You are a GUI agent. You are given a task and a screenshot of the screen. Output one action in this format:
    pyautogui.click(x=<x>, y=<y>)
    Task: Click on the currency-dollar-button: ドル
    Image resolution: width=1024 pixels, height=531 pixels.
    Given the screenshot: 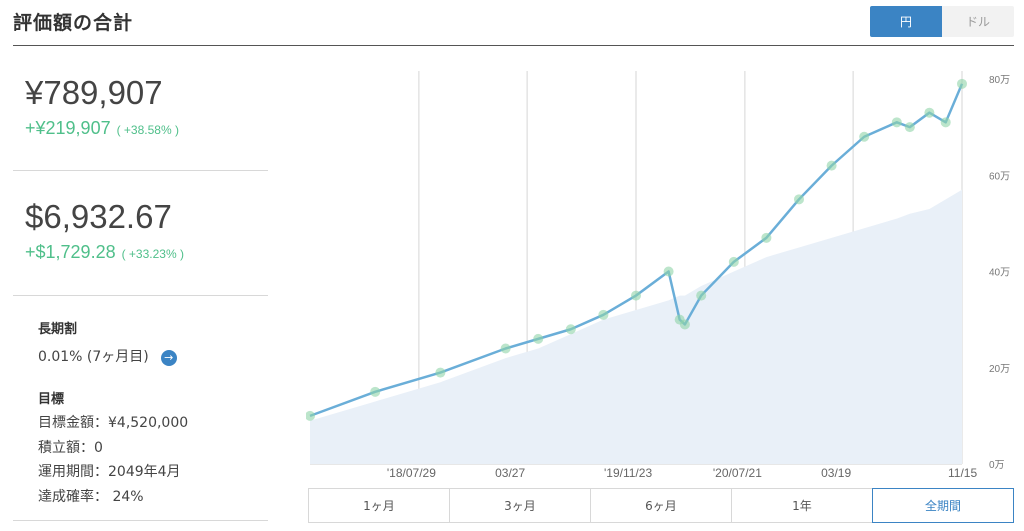 What is the action you would take?
    pyautogui.click(x=978, y=21)
    